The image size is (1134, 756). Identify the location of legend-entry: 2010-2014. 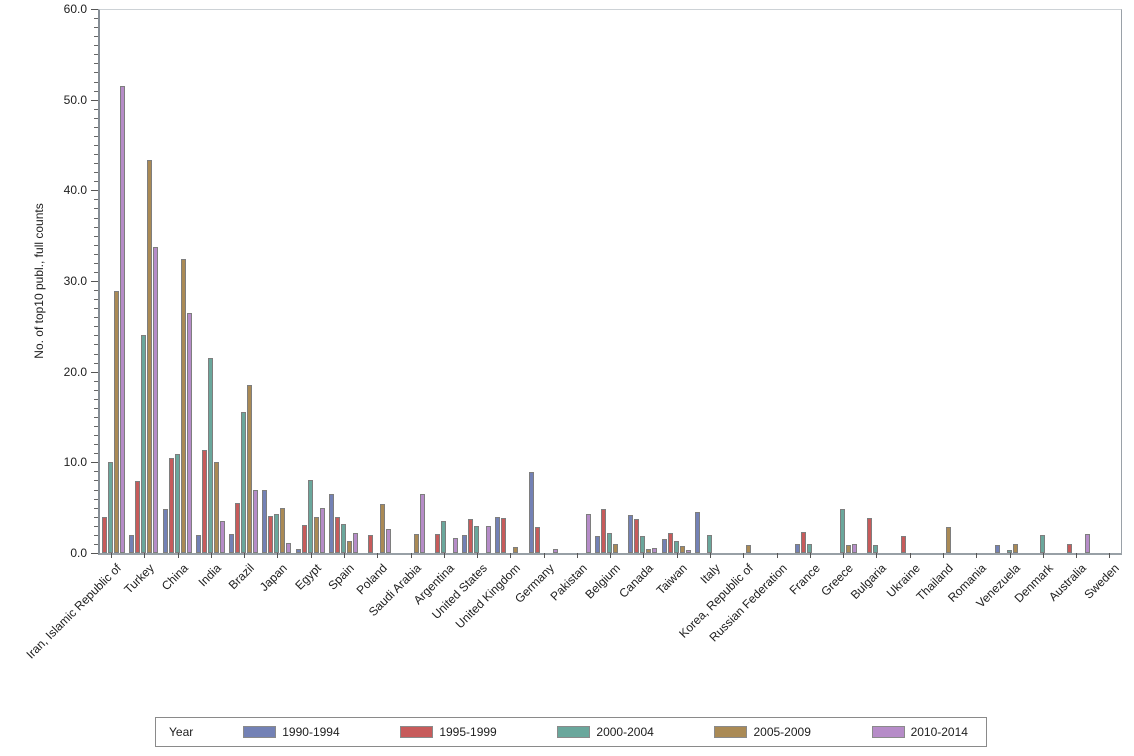
(919, 732).